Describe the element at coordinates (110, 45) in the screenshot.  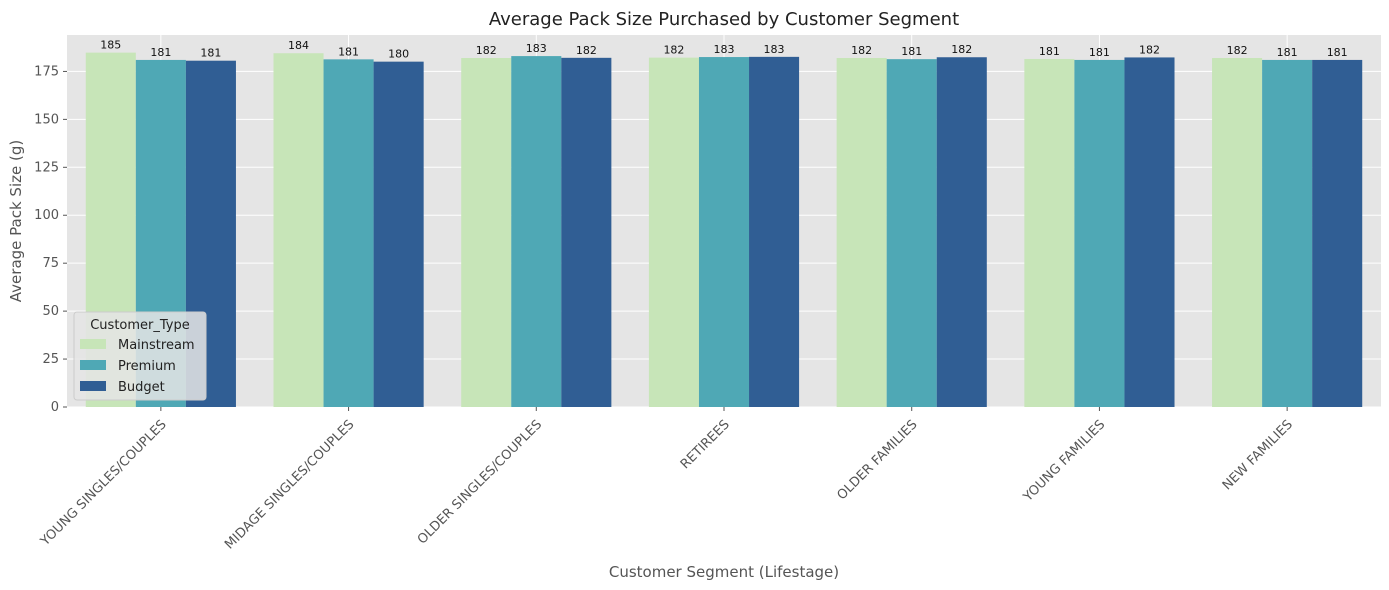
I see `bar-value-label: 185` at that location.